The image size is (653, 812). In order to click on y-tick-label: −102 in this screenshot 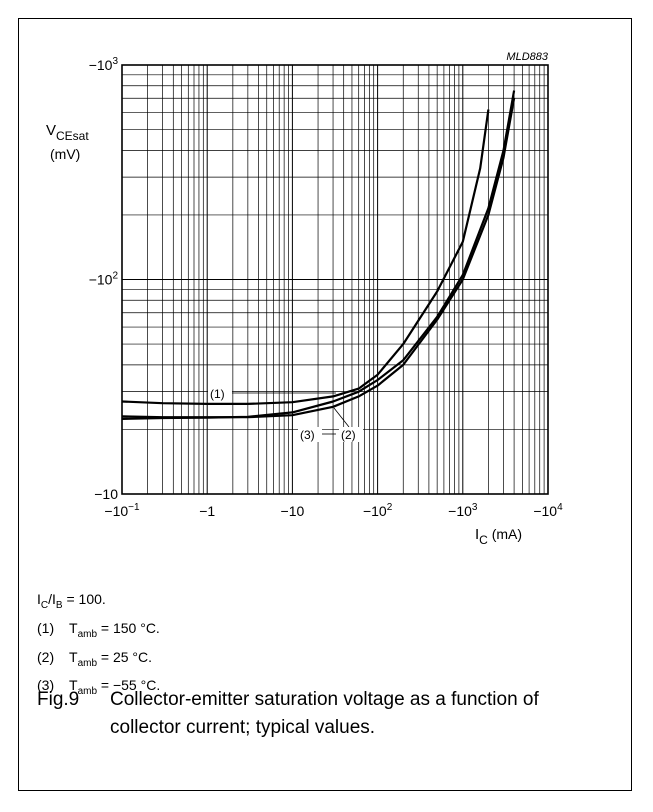, I will do `click(104, 279)`.